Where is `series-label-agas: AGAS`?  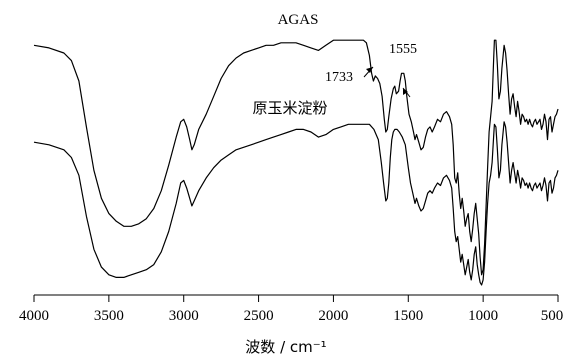
series-label-agas: AGAS is located at coordinates (298, 20).